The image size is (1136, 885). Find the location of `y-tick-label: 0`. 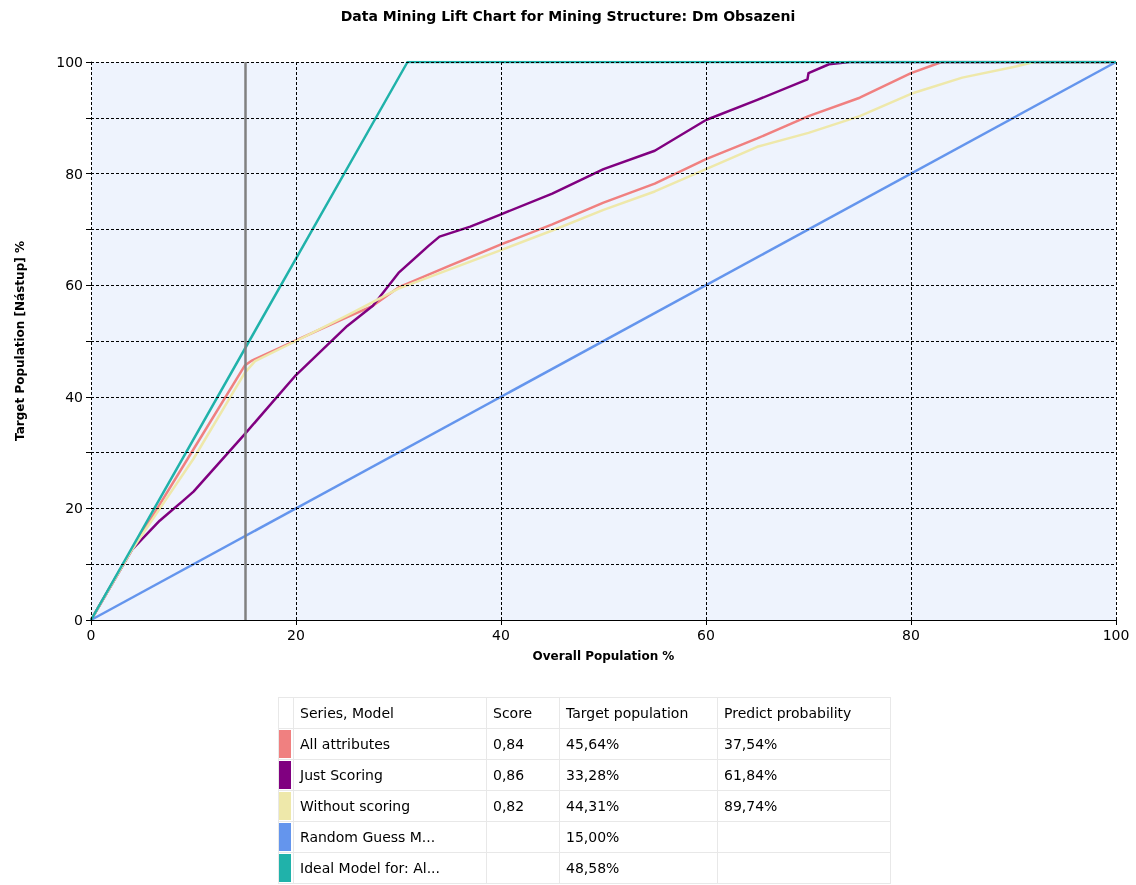

y-tick-label: 0 is located at coordinates (78, 620).